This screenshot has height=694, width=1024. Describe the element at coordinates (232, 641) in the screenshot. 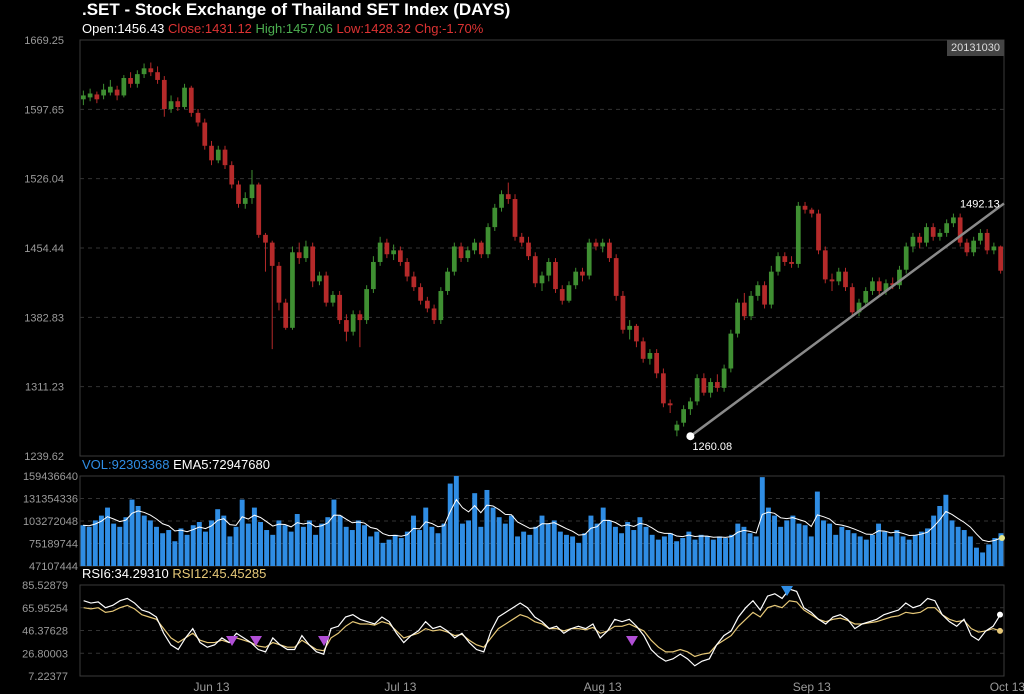

I see `rsi-down-marker` at that location.